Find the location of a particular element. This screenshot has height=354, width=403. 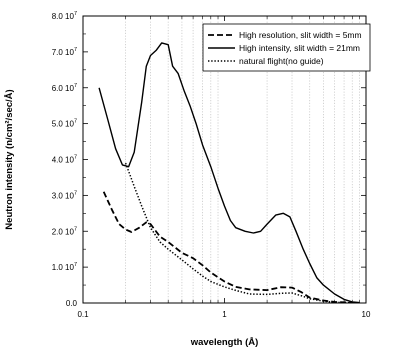

y-tick-label: 3.0 107 is located at coordinates (64, 195).